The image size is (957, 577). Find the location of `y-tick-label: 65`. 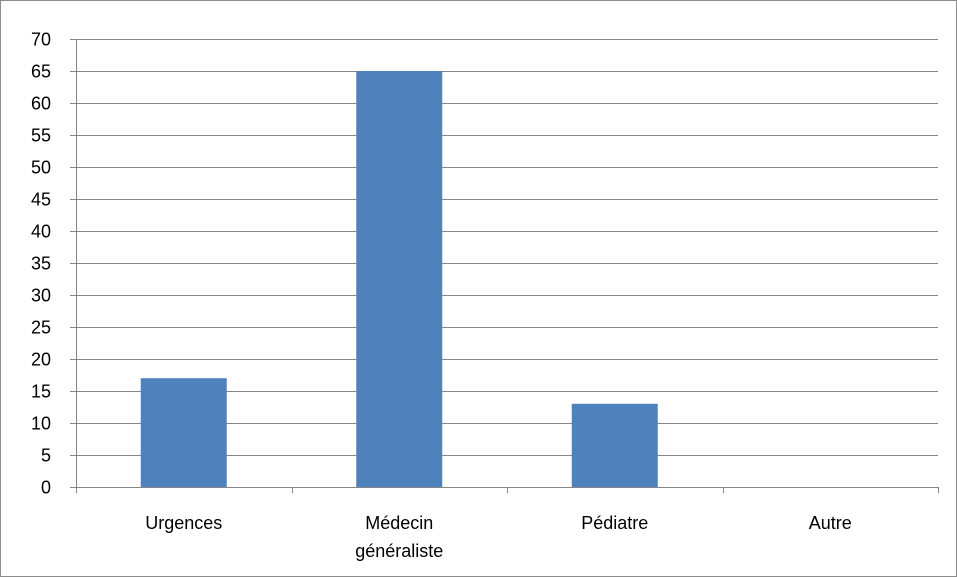

y-tick-label: 65 is located at coordinates (41, 72).